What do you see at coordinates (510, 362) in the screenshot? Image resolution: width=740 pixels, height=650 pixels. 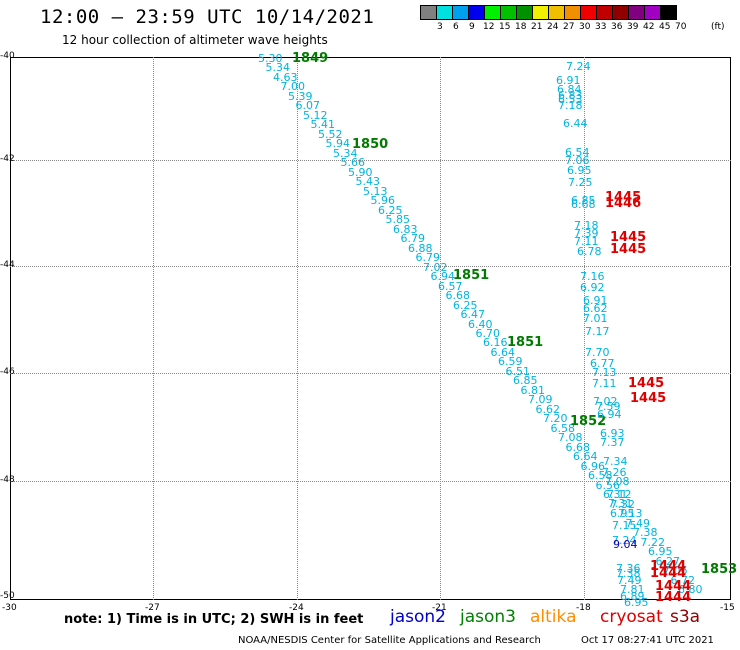 I see `wave-height-value: 6.59` at bounding box center [510, 362].